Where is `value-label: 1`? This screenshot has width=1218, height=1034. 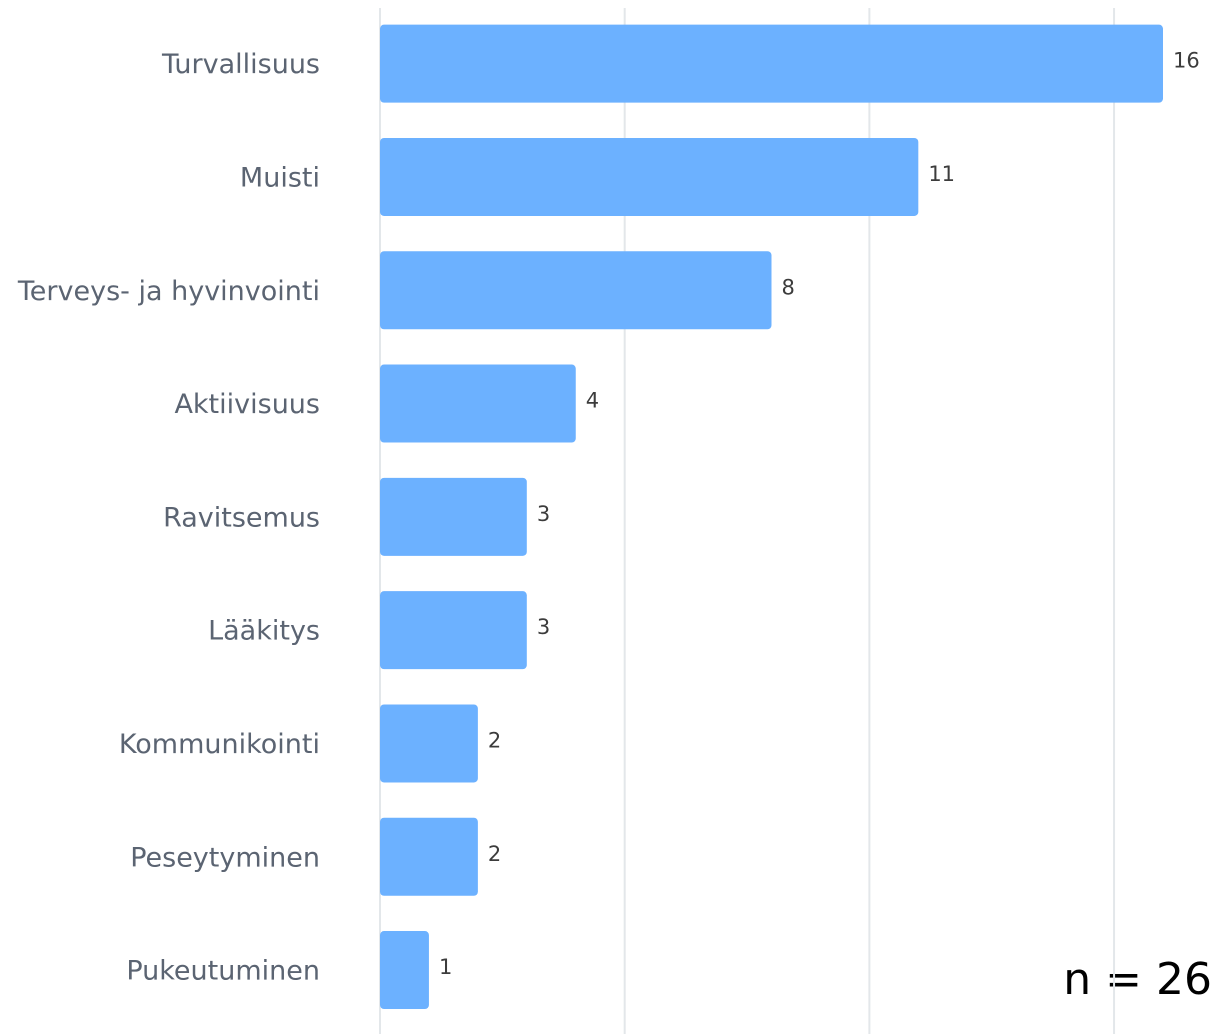 value-label: 1 is located at coordinates (445, 967).